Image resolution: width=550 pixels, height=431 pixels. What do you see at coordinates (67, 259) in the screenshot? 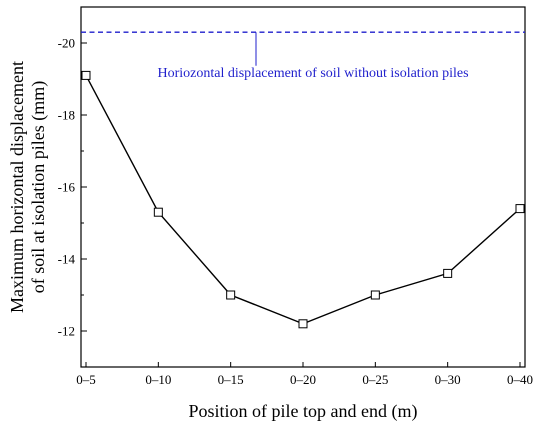
I see `y-tick-label: -14` at bounding box center [67, 259].